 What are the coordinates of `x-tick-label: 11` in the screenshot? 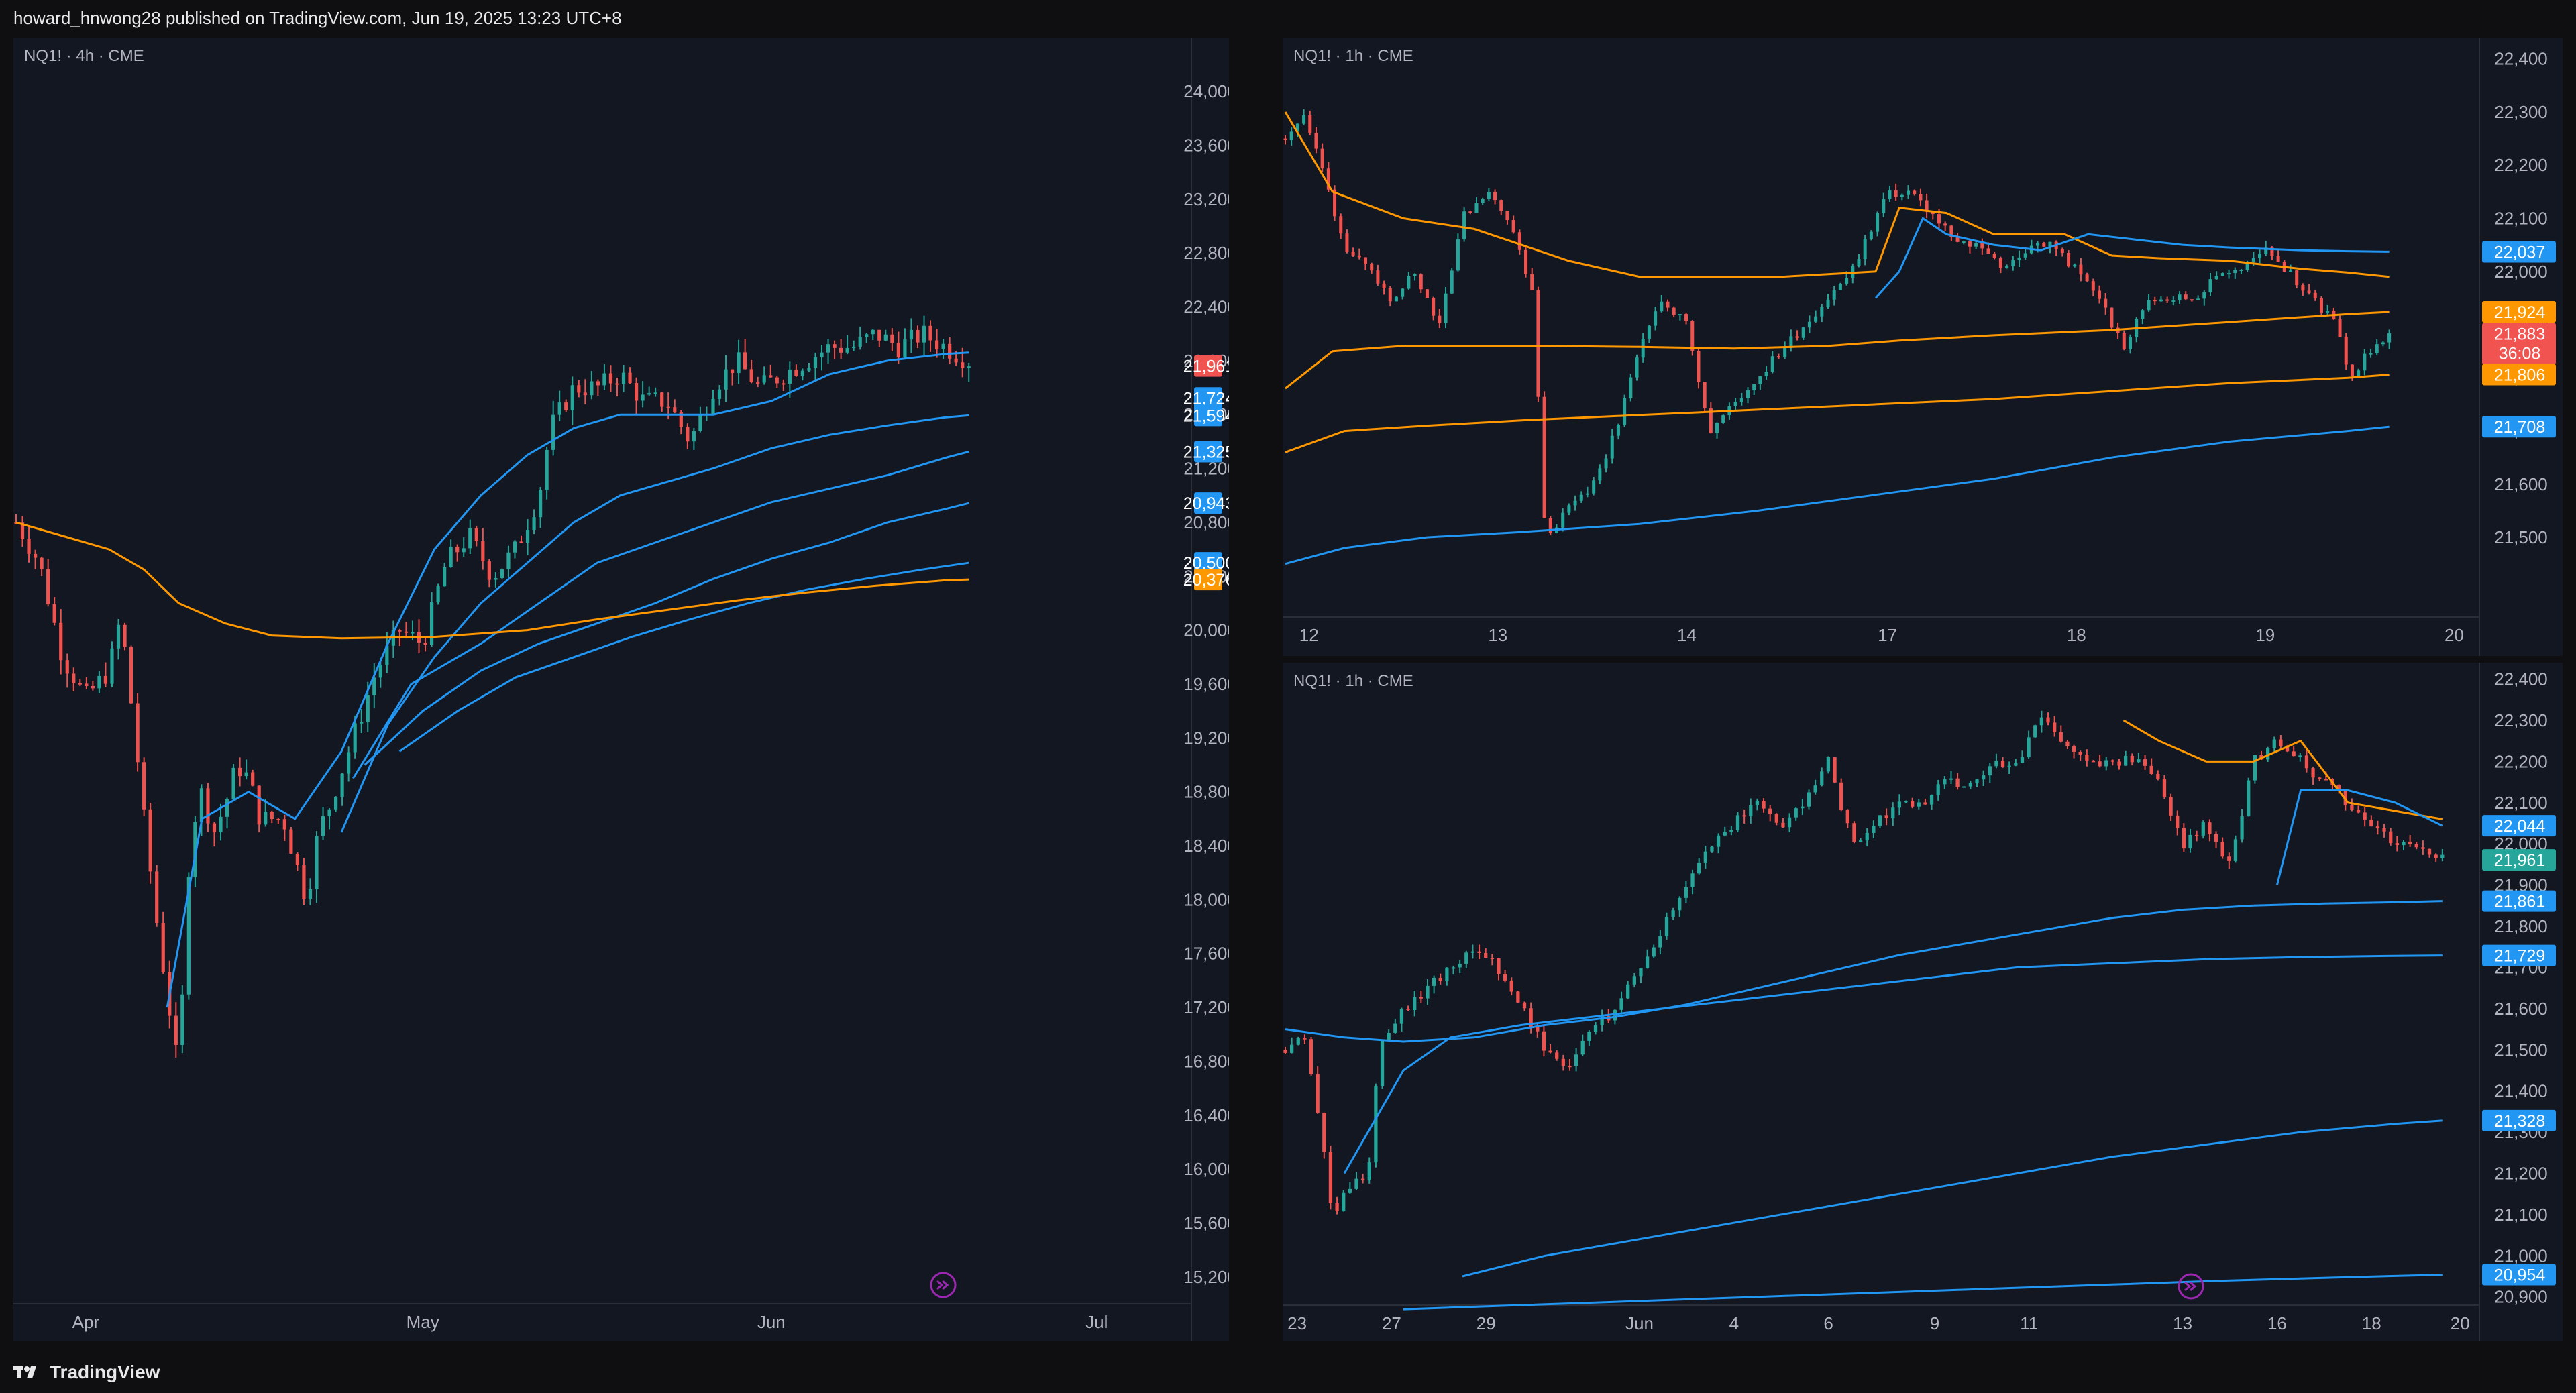 It's located at (2029, 1323).